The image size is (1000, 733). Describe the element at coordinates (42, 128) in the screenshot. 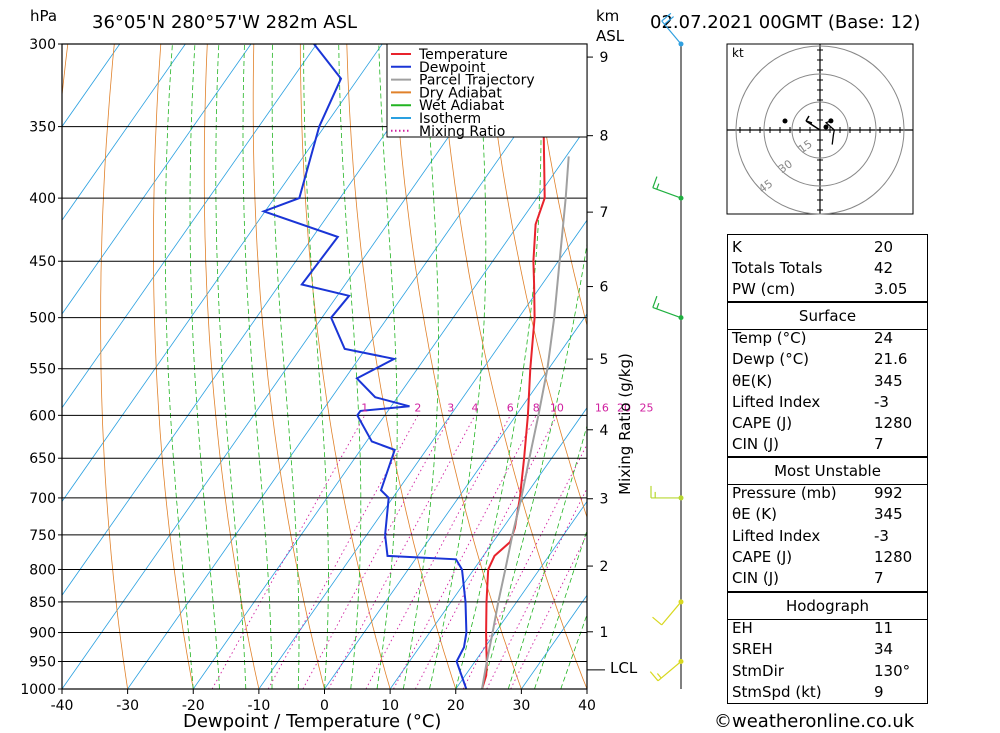

I see `pressure-tick-label: 350` at that location.